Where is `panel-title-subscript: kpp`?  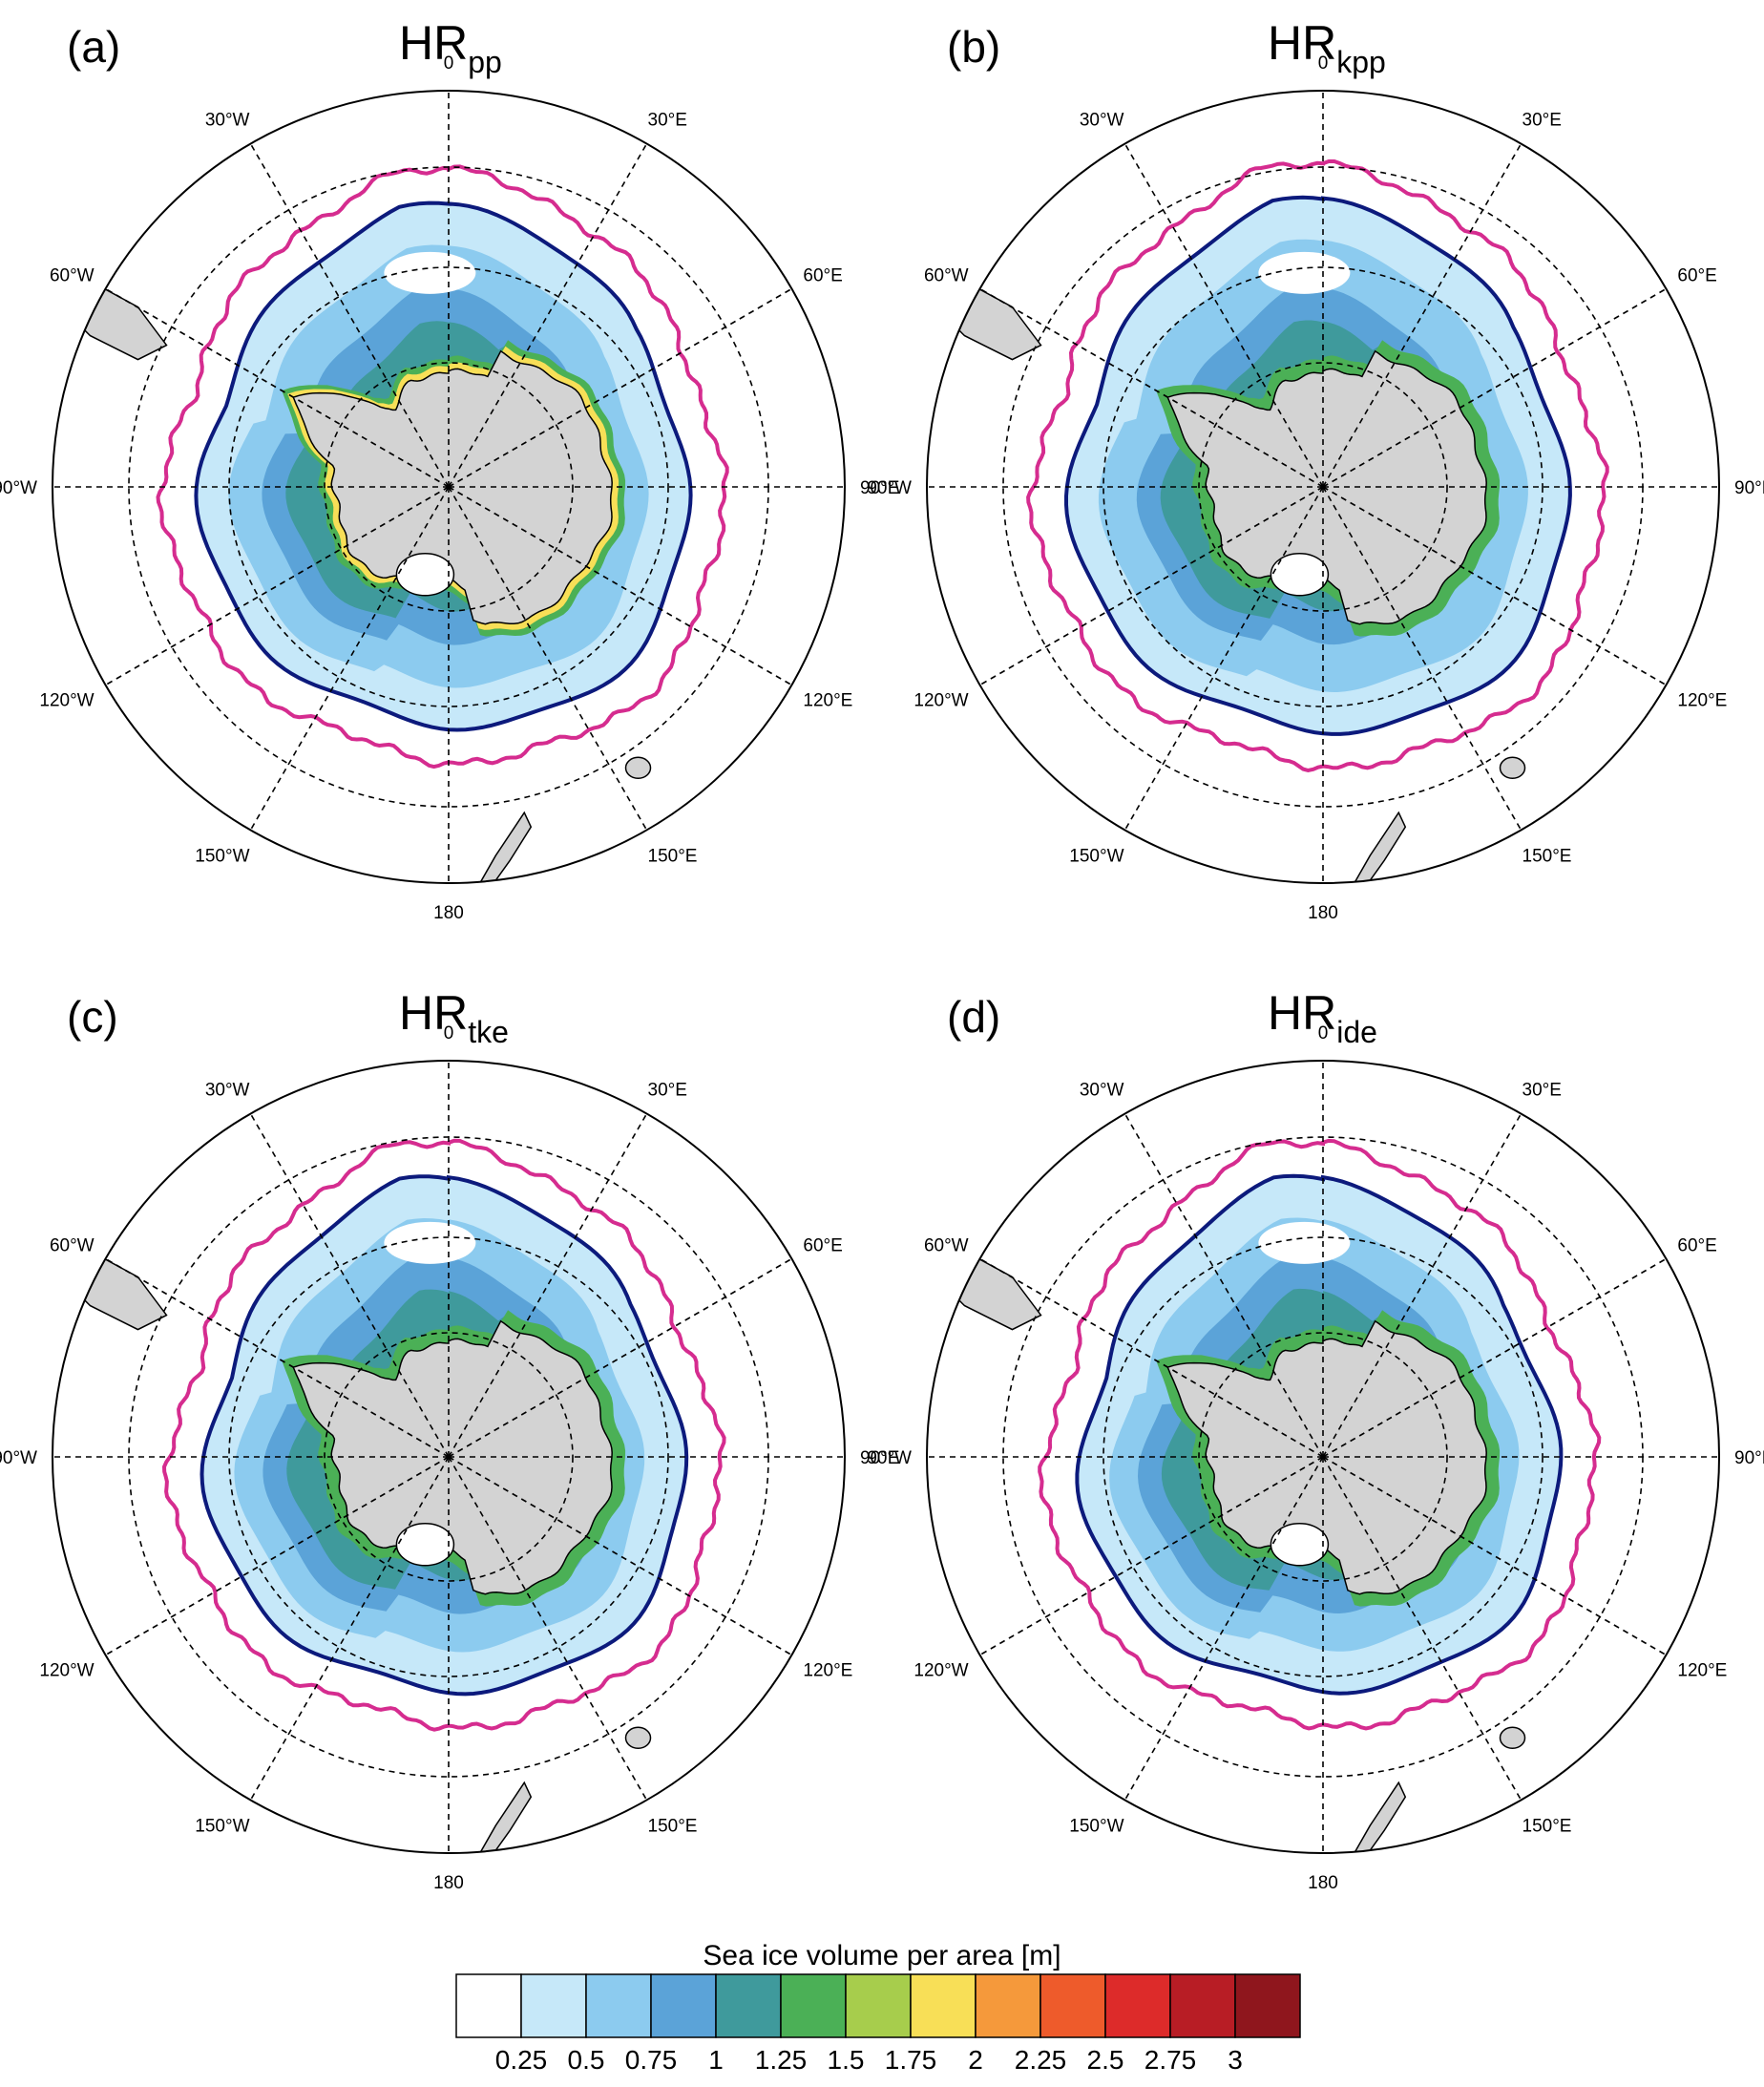 panel-title-subscript: kpp is located at coordinates (1361, 62).